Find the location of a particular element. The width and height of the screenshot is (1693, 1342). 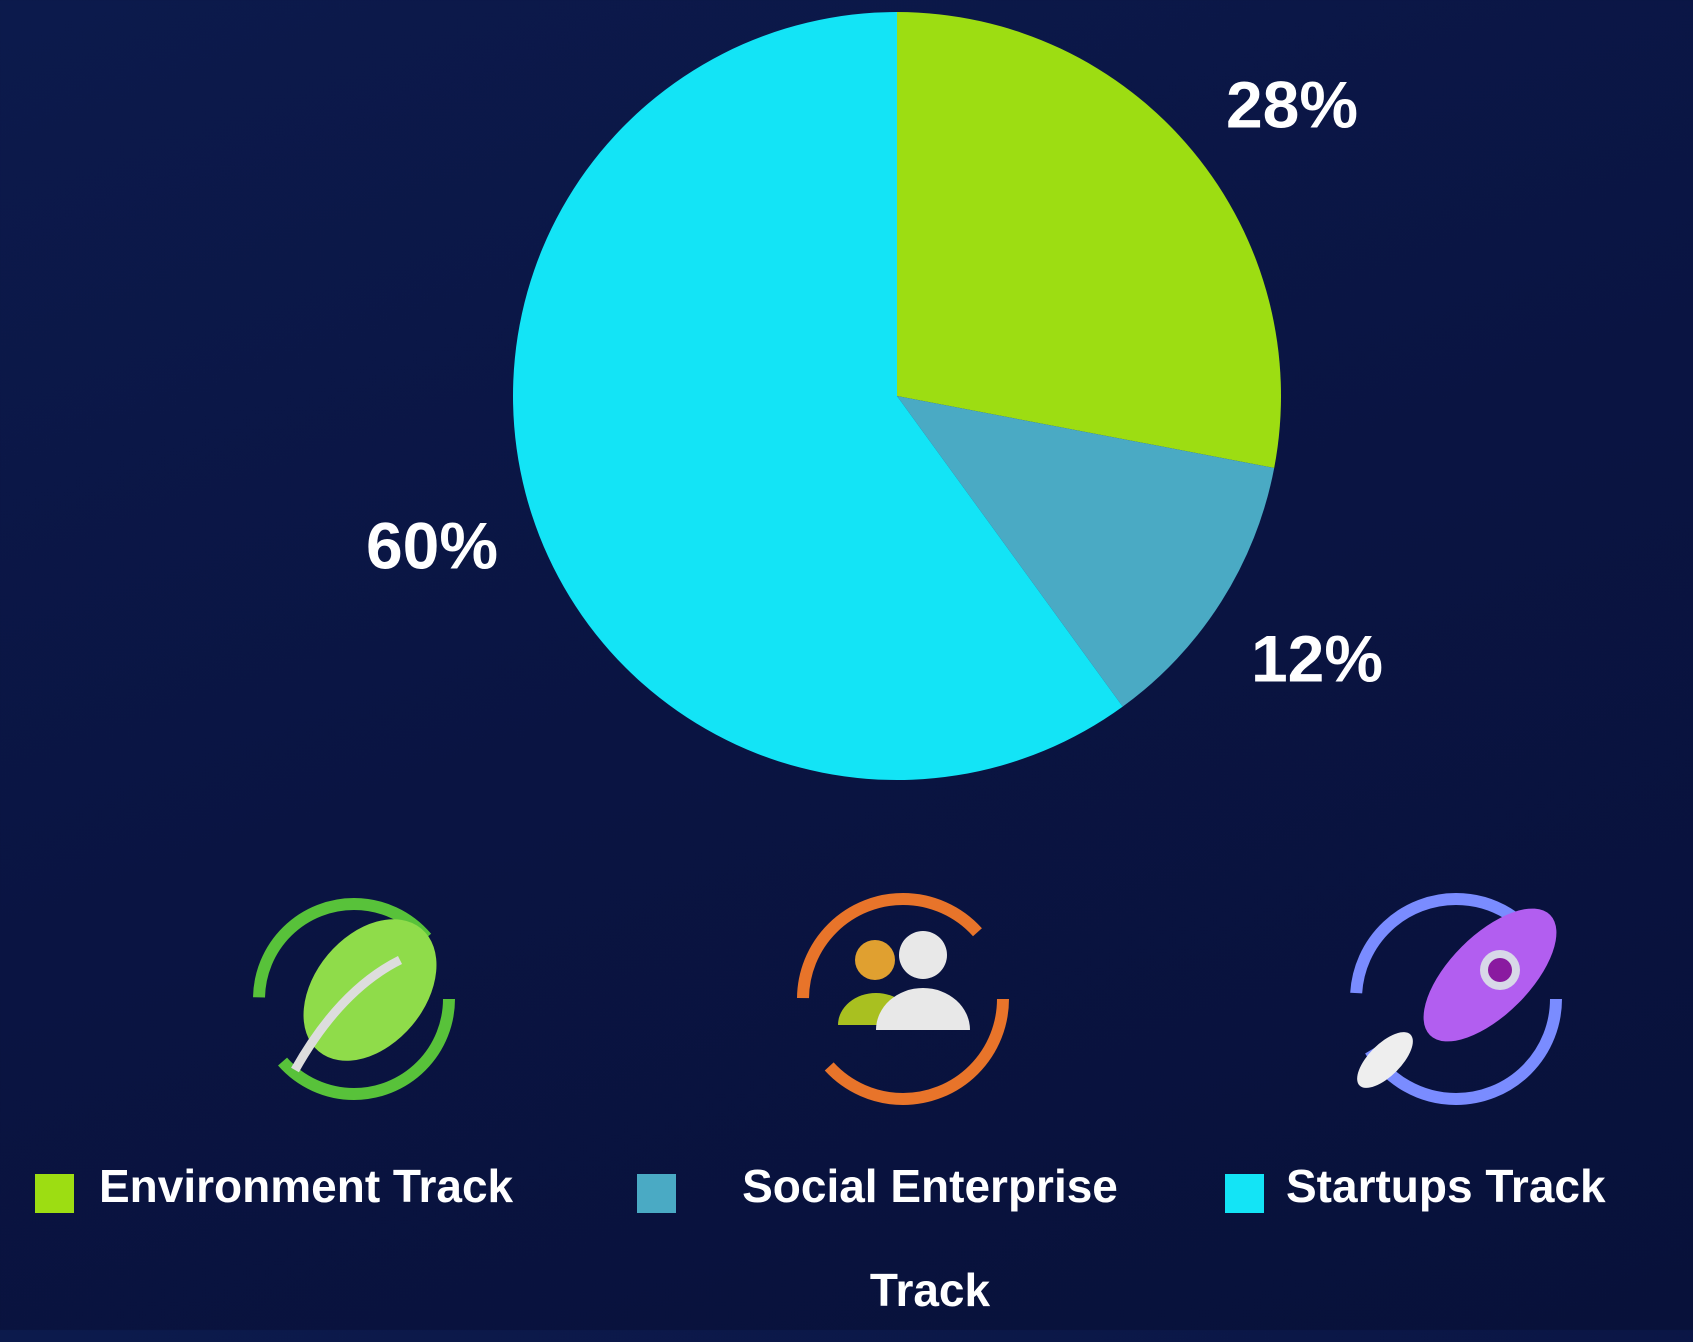

legend-label: Social Enterprise Track is located at coordinates (930, 1238).